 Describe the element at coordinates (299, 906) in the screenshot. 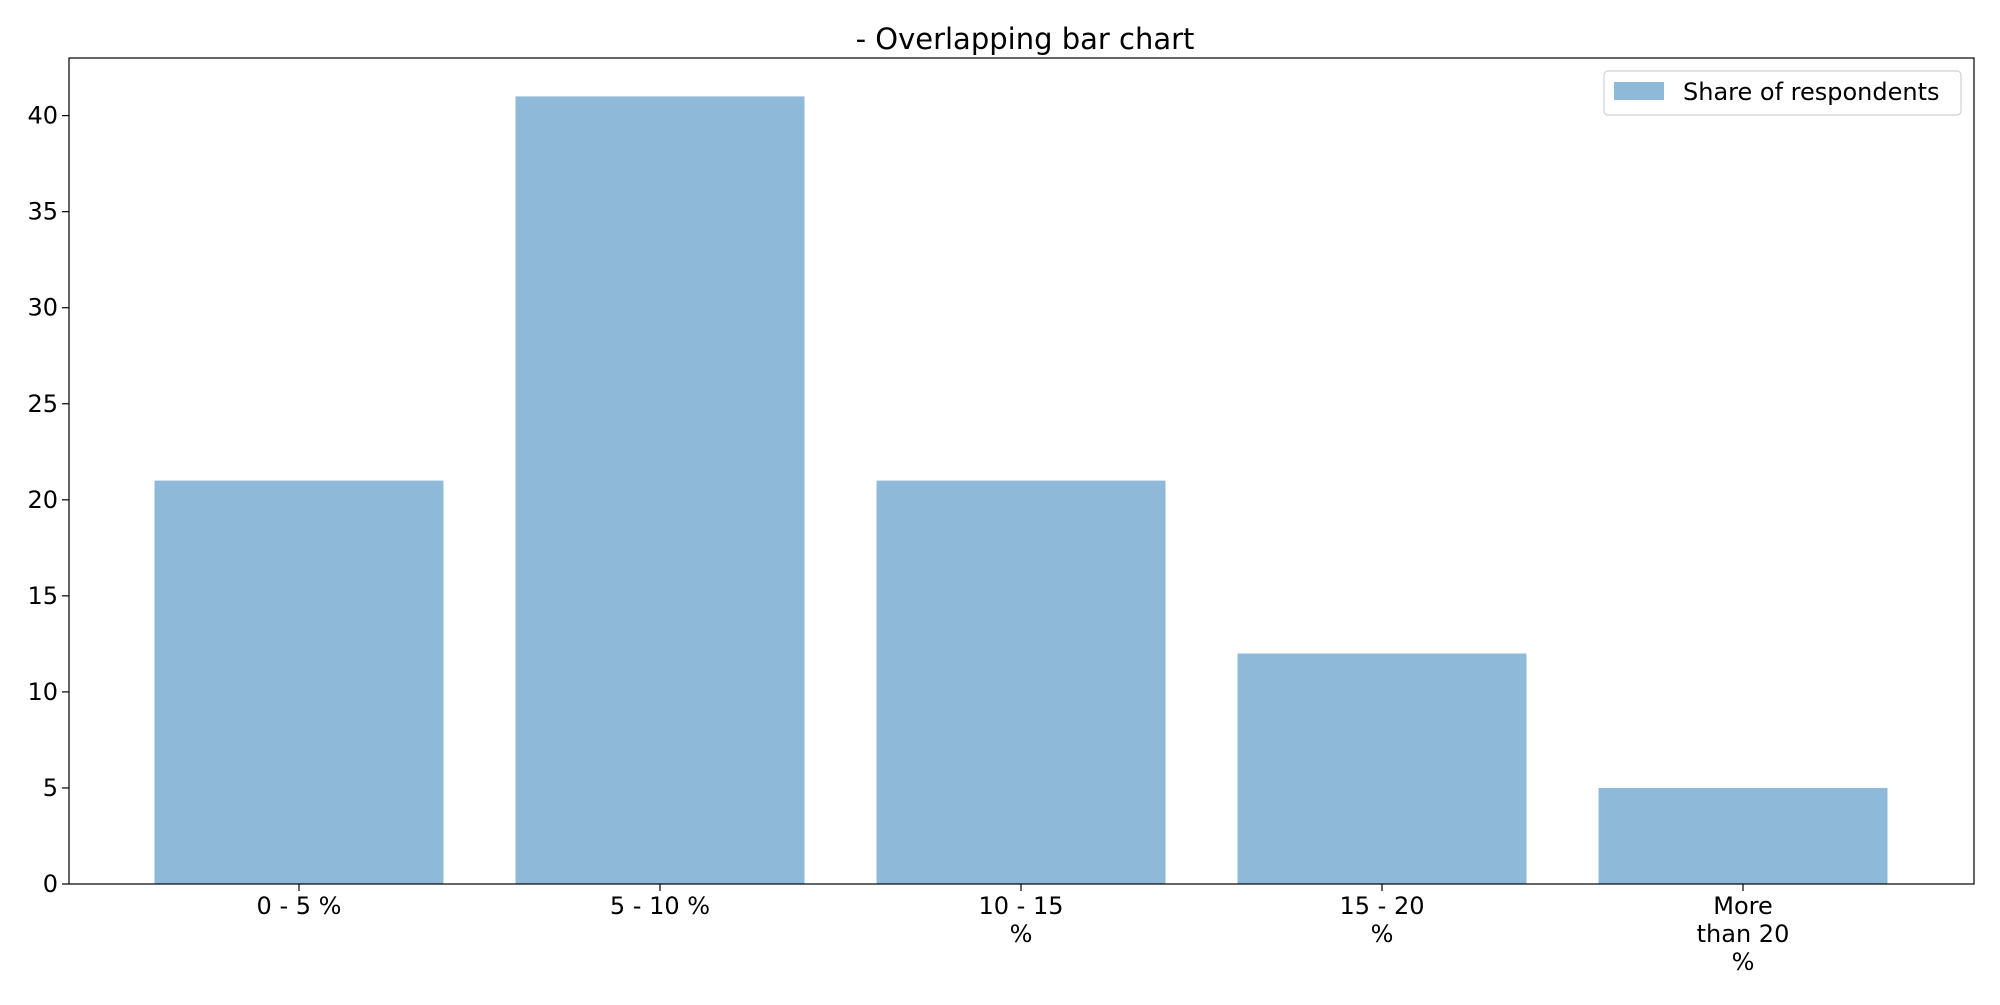

I see `x-tick-label: 0 - 5 %` at that location.